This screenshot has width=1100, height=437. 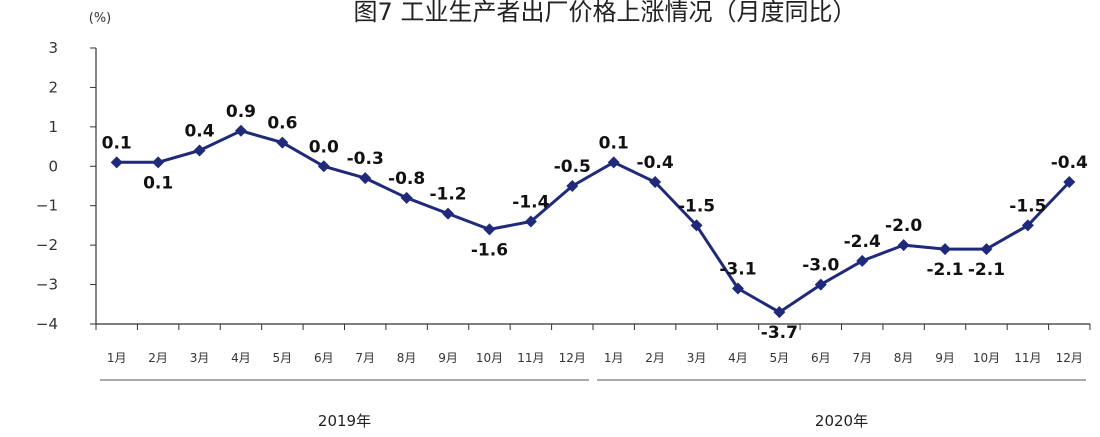 I want to click on data-label: 0.6, so click(x=282, y=124).